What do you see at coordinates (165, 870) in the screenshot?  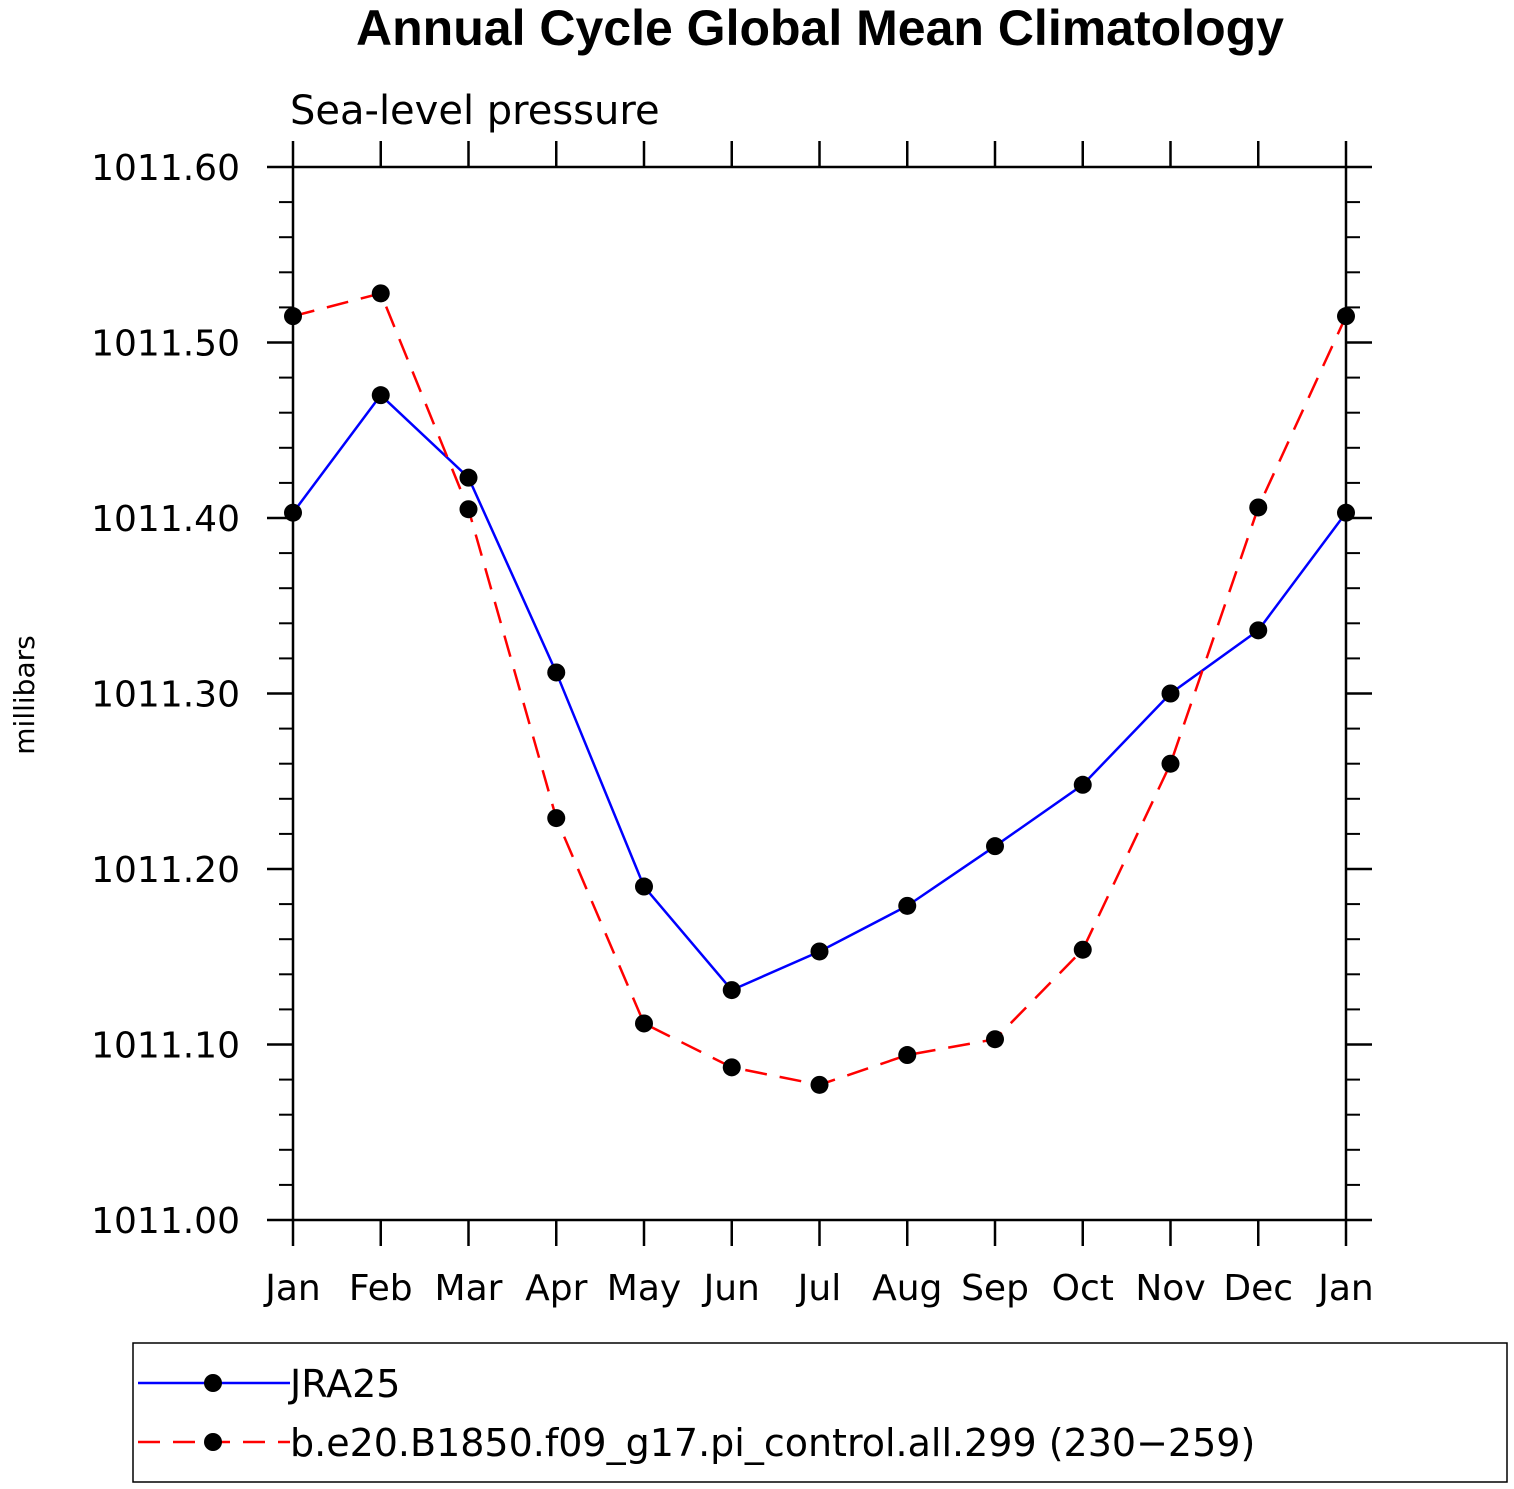 I see `y-tick-label: 1011.20` at bounding box center [165, 870].